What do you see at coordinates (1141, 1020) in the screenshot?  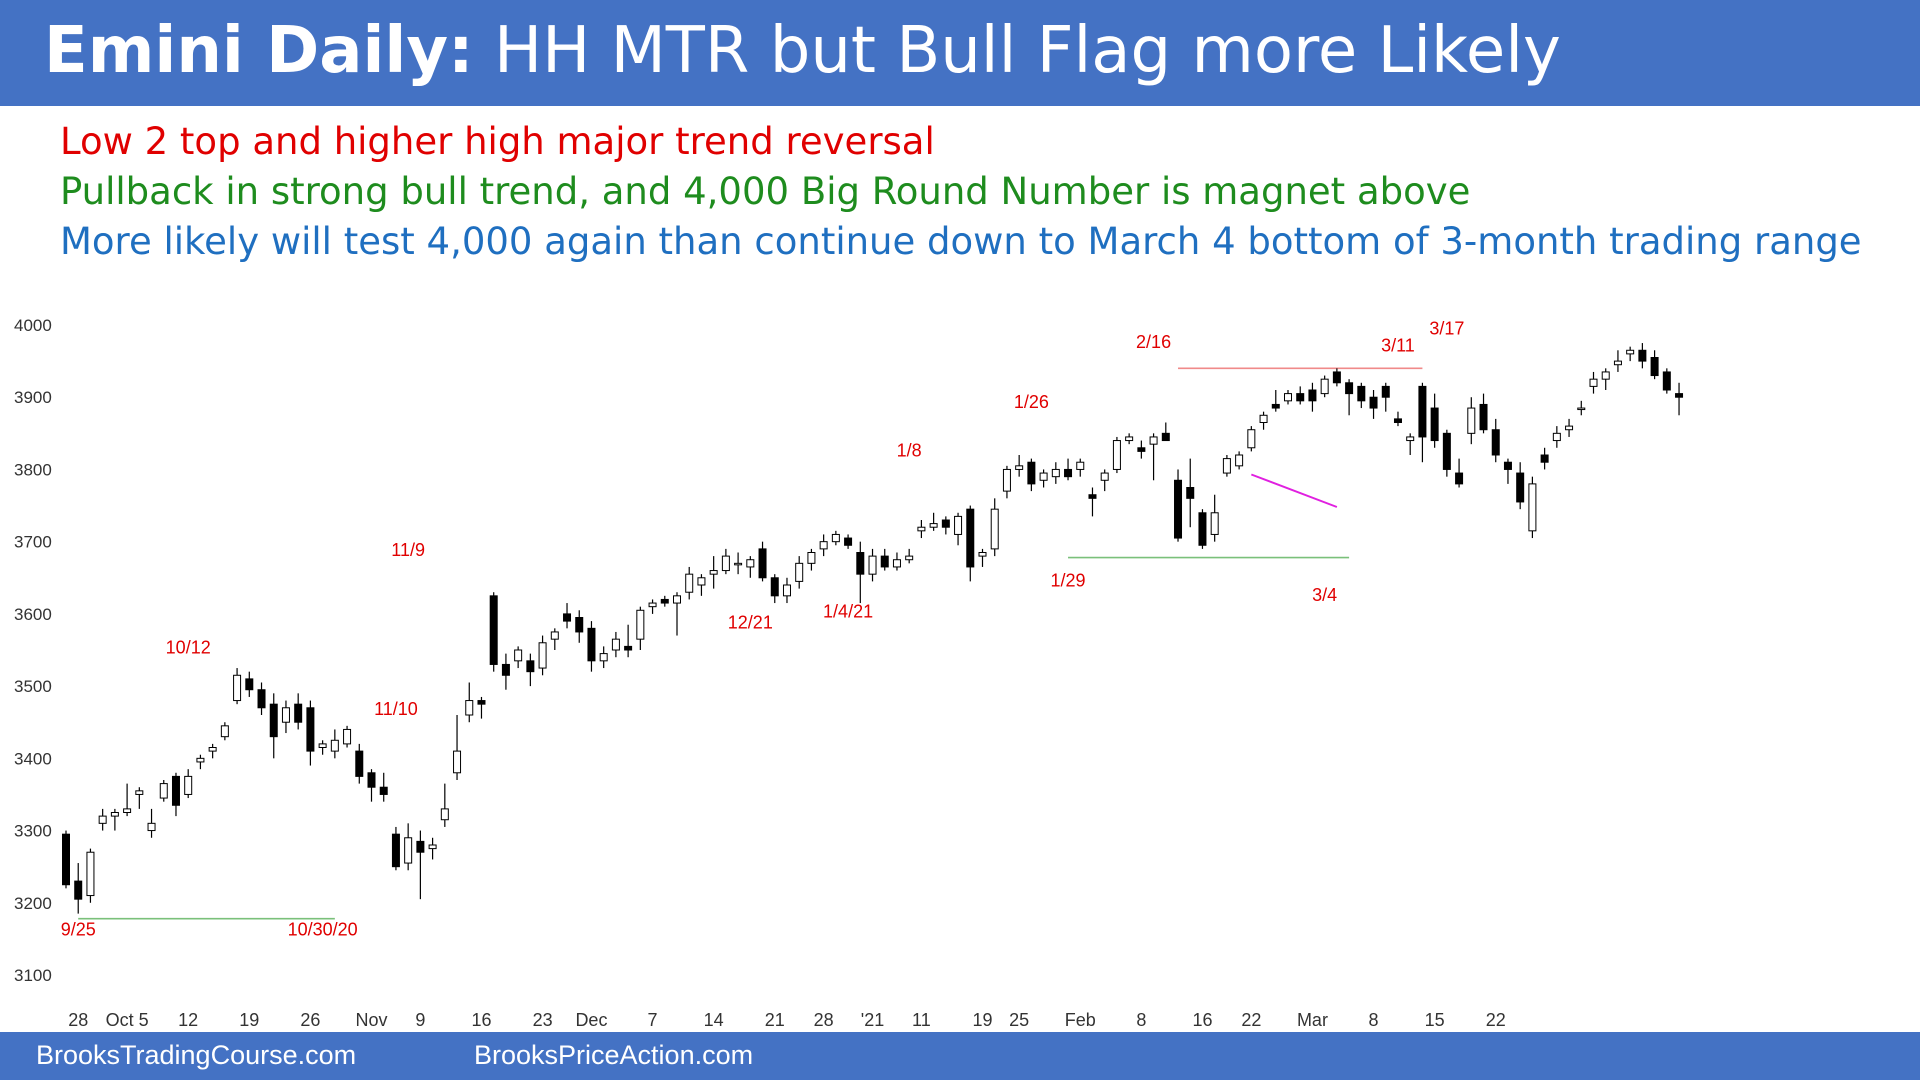 I see `x-tick-label: 8` at bounding box center [1141, 1020].